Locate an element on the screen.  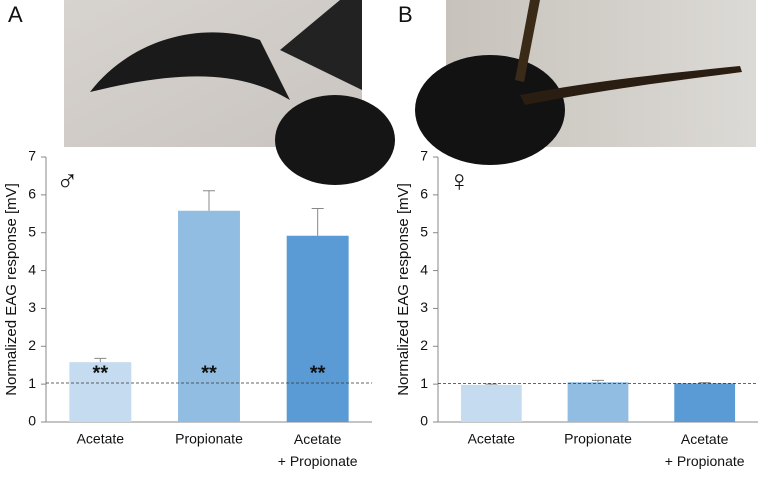
panel-label: B is located at coordinates (405, 14).